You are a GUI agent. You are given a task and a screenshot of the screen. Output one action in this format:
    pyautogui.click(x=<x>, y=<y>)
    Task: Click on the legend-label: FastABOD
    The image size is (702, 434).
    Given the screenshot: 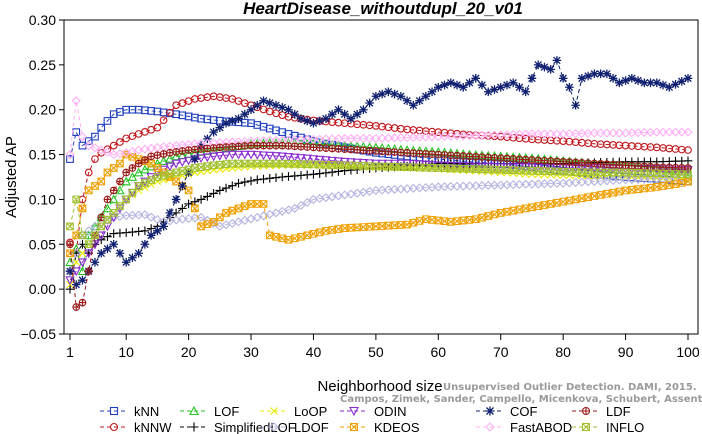 What is the action you would take?
    pyautogui.click(x=541, y=427)
    